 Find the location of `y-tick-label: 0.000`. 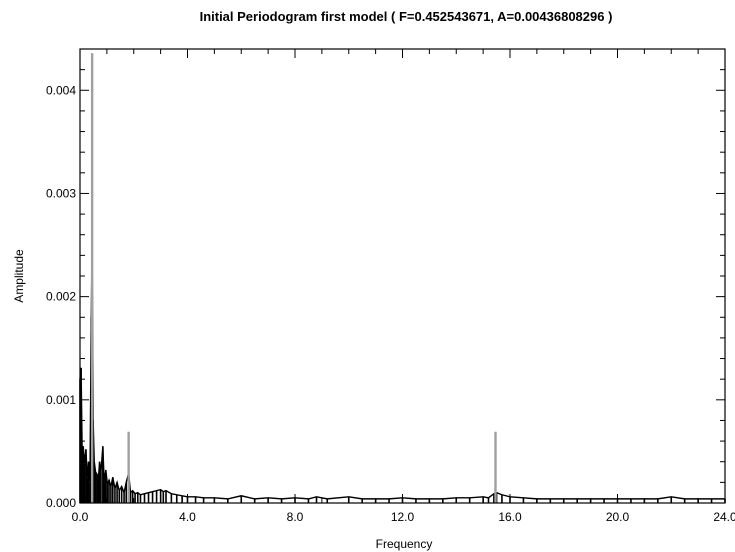

y-tick-label: 0.000 is located at coordinates (61, 503).